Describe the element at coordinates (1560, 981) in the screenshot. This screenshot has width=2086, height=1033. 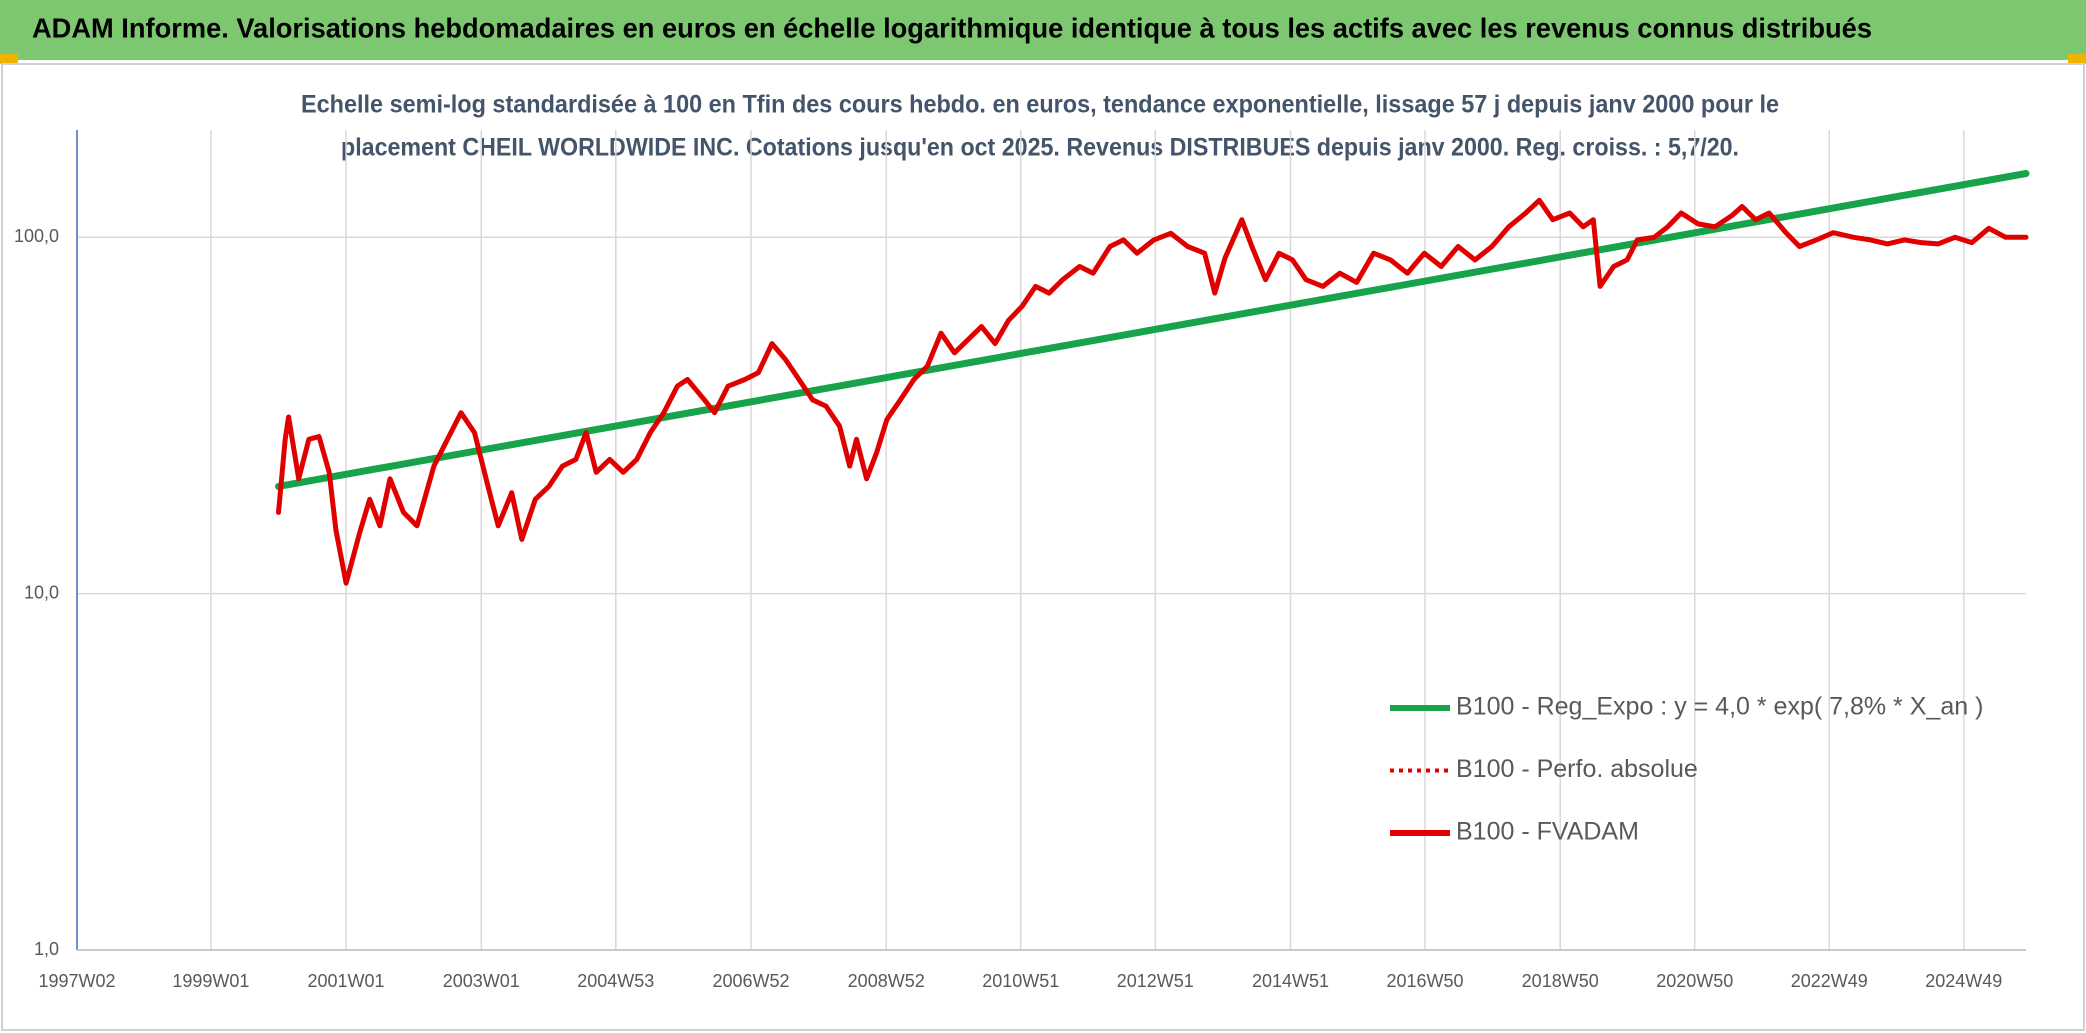
I see `x-tick-label: 2018W50` at that location.